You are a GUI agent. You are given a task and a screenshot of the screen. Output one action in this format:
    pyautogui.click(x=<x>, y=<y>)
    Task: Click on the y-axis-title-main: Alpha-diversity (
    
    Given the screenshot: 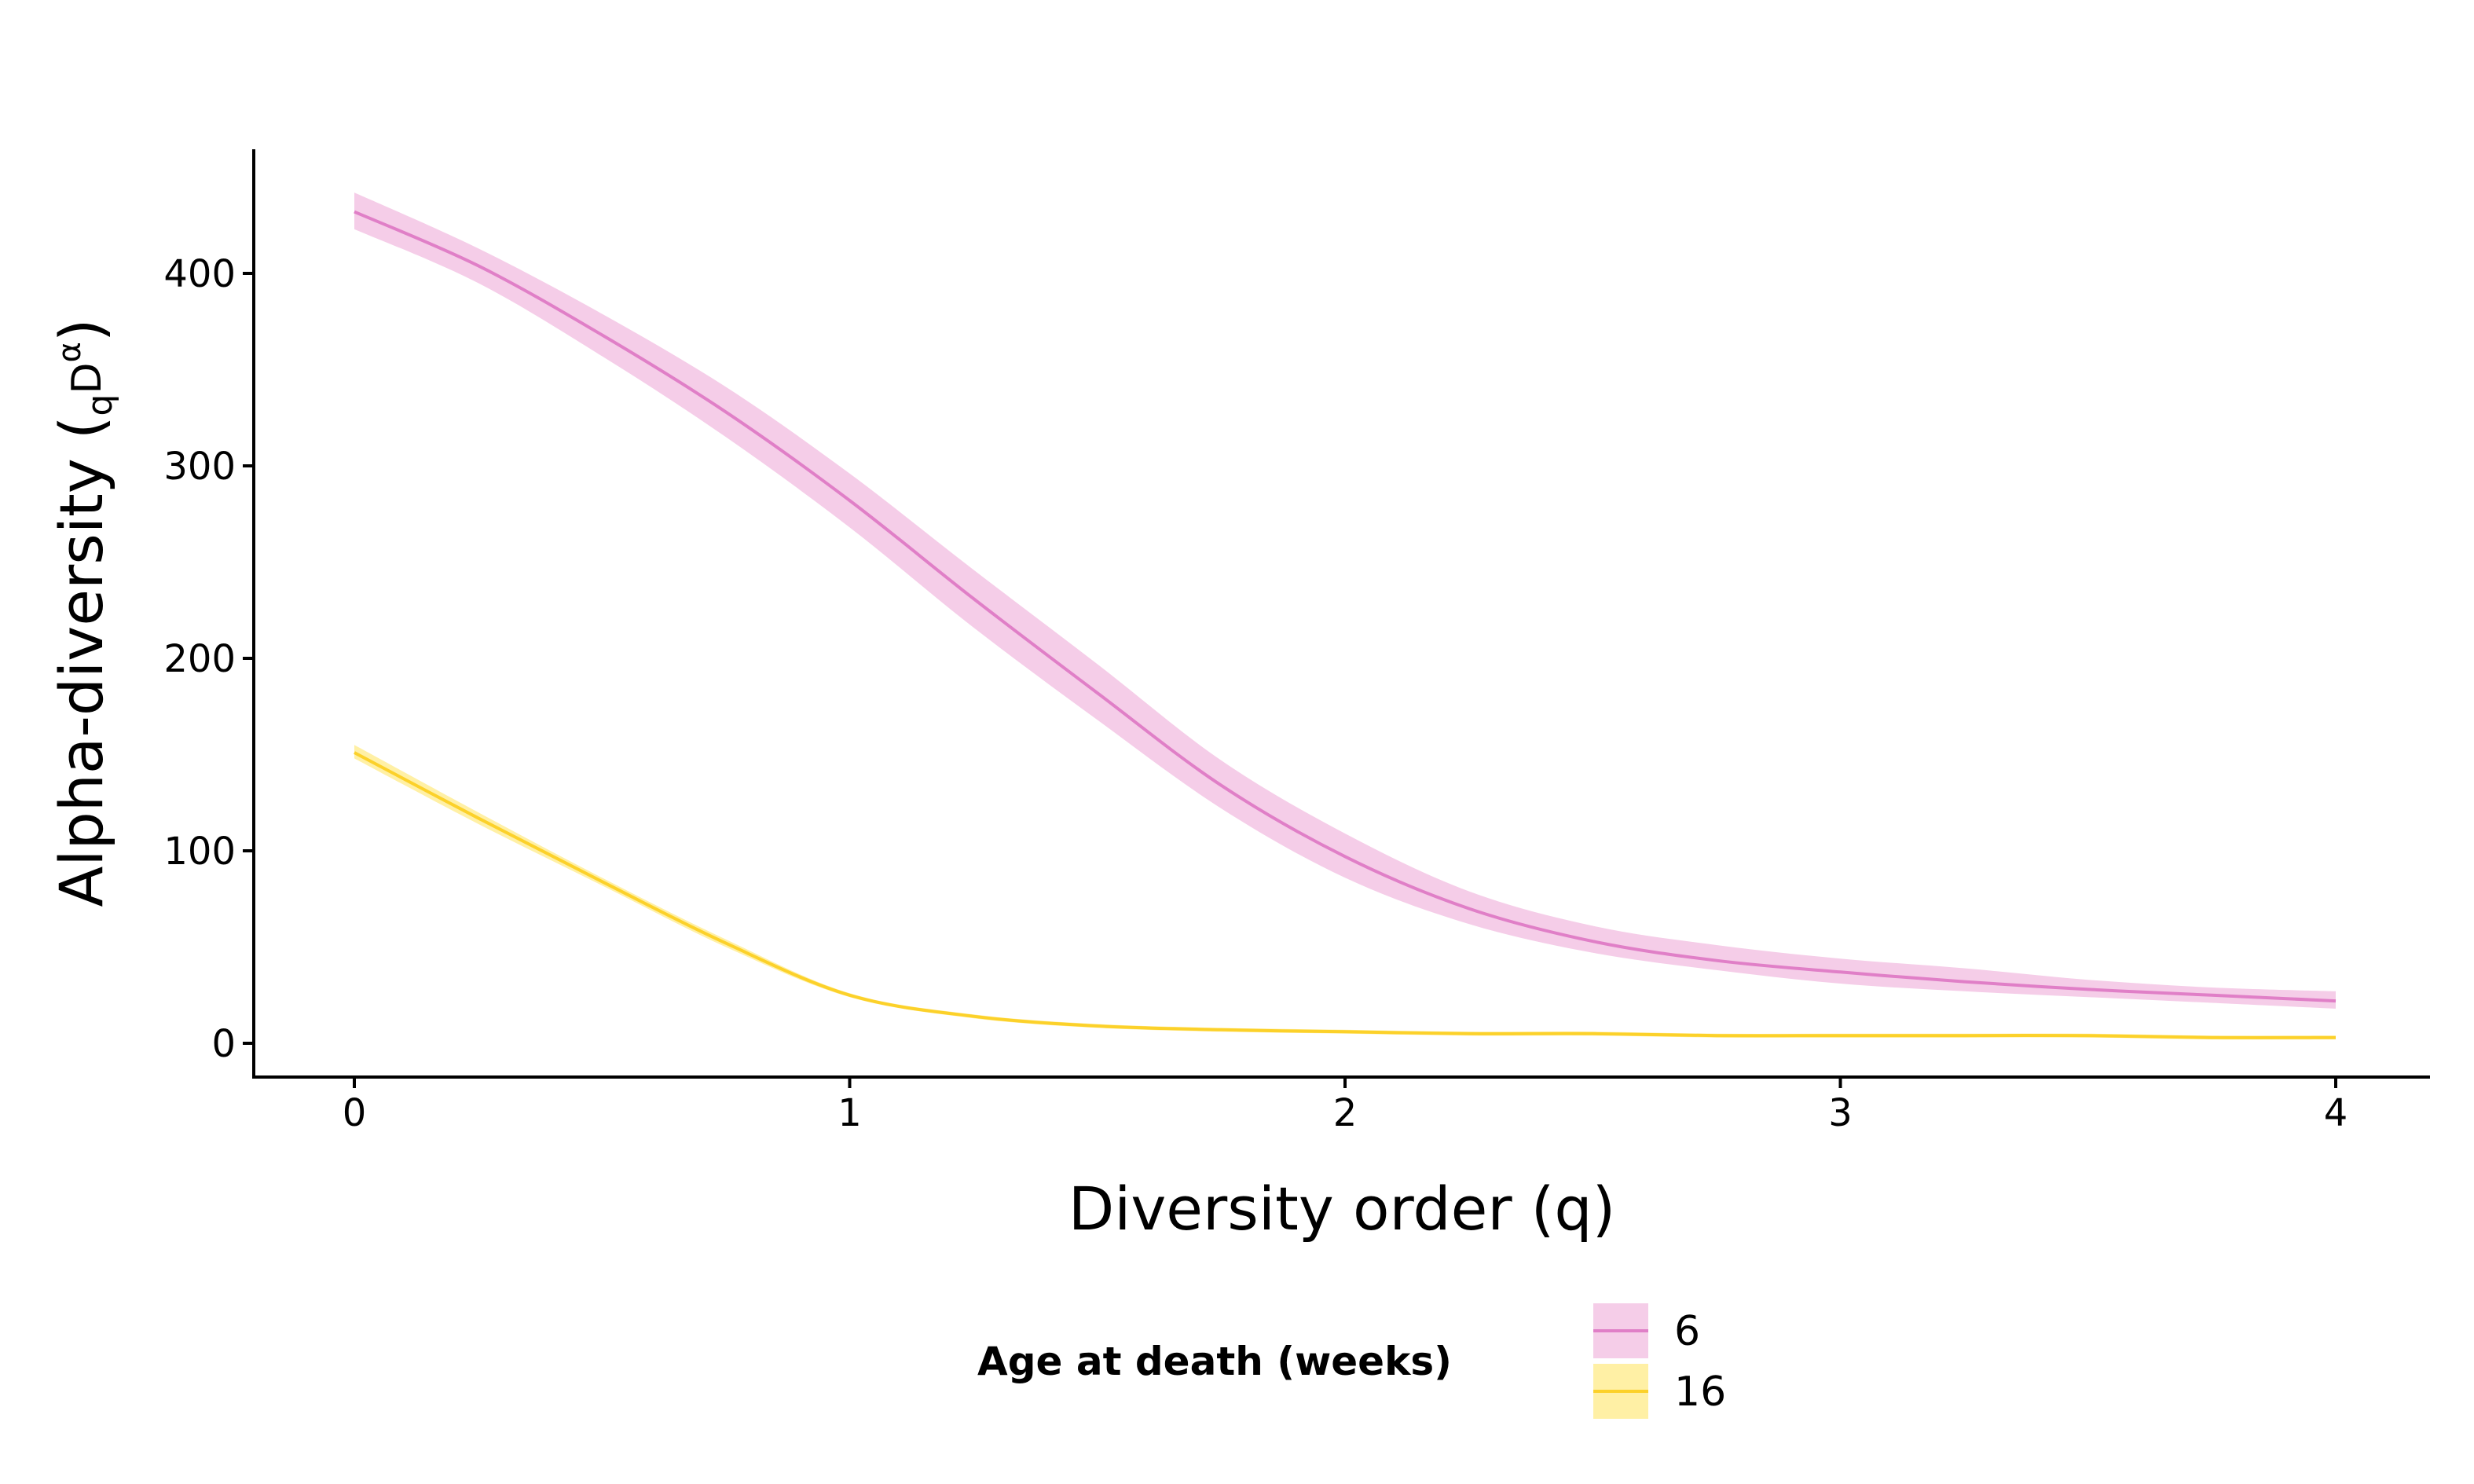 What is the action you would take?
    pyautogui.click(x=81, y=661)
    